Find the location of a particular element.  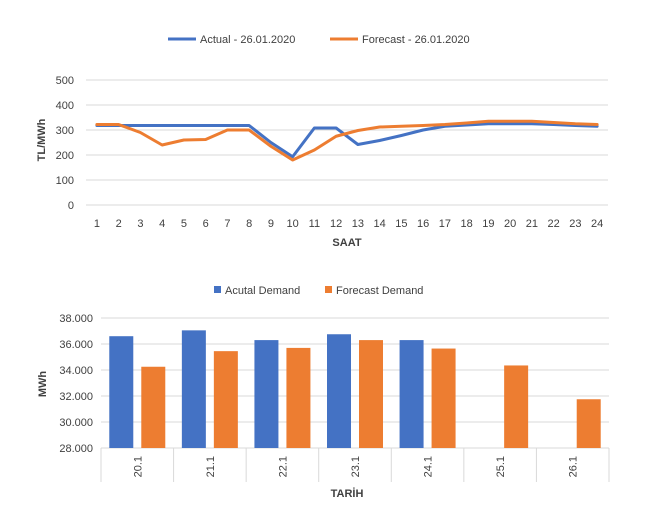

bar-chart-x-tick-label: 21.1 is located at coordinates (211, 466).